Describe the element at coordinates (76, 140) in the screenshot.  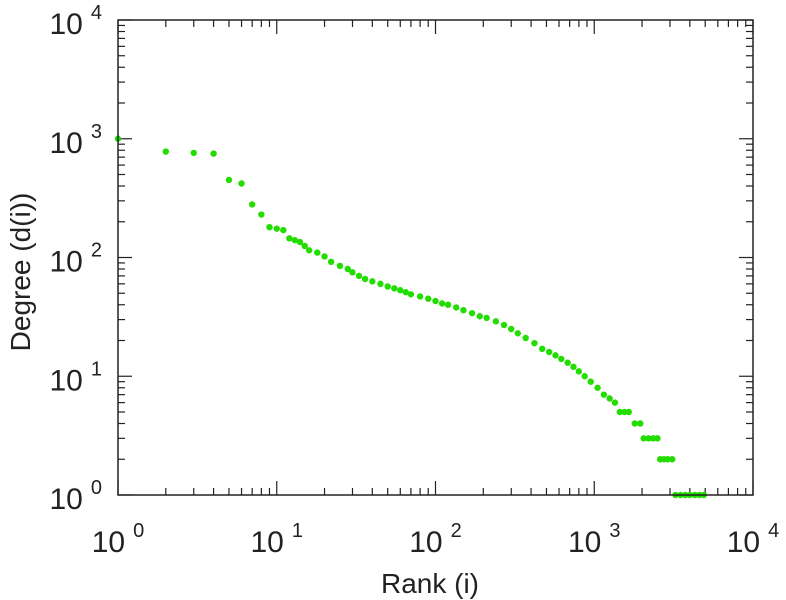
I see `y-tick-label: 10 3` at that location.